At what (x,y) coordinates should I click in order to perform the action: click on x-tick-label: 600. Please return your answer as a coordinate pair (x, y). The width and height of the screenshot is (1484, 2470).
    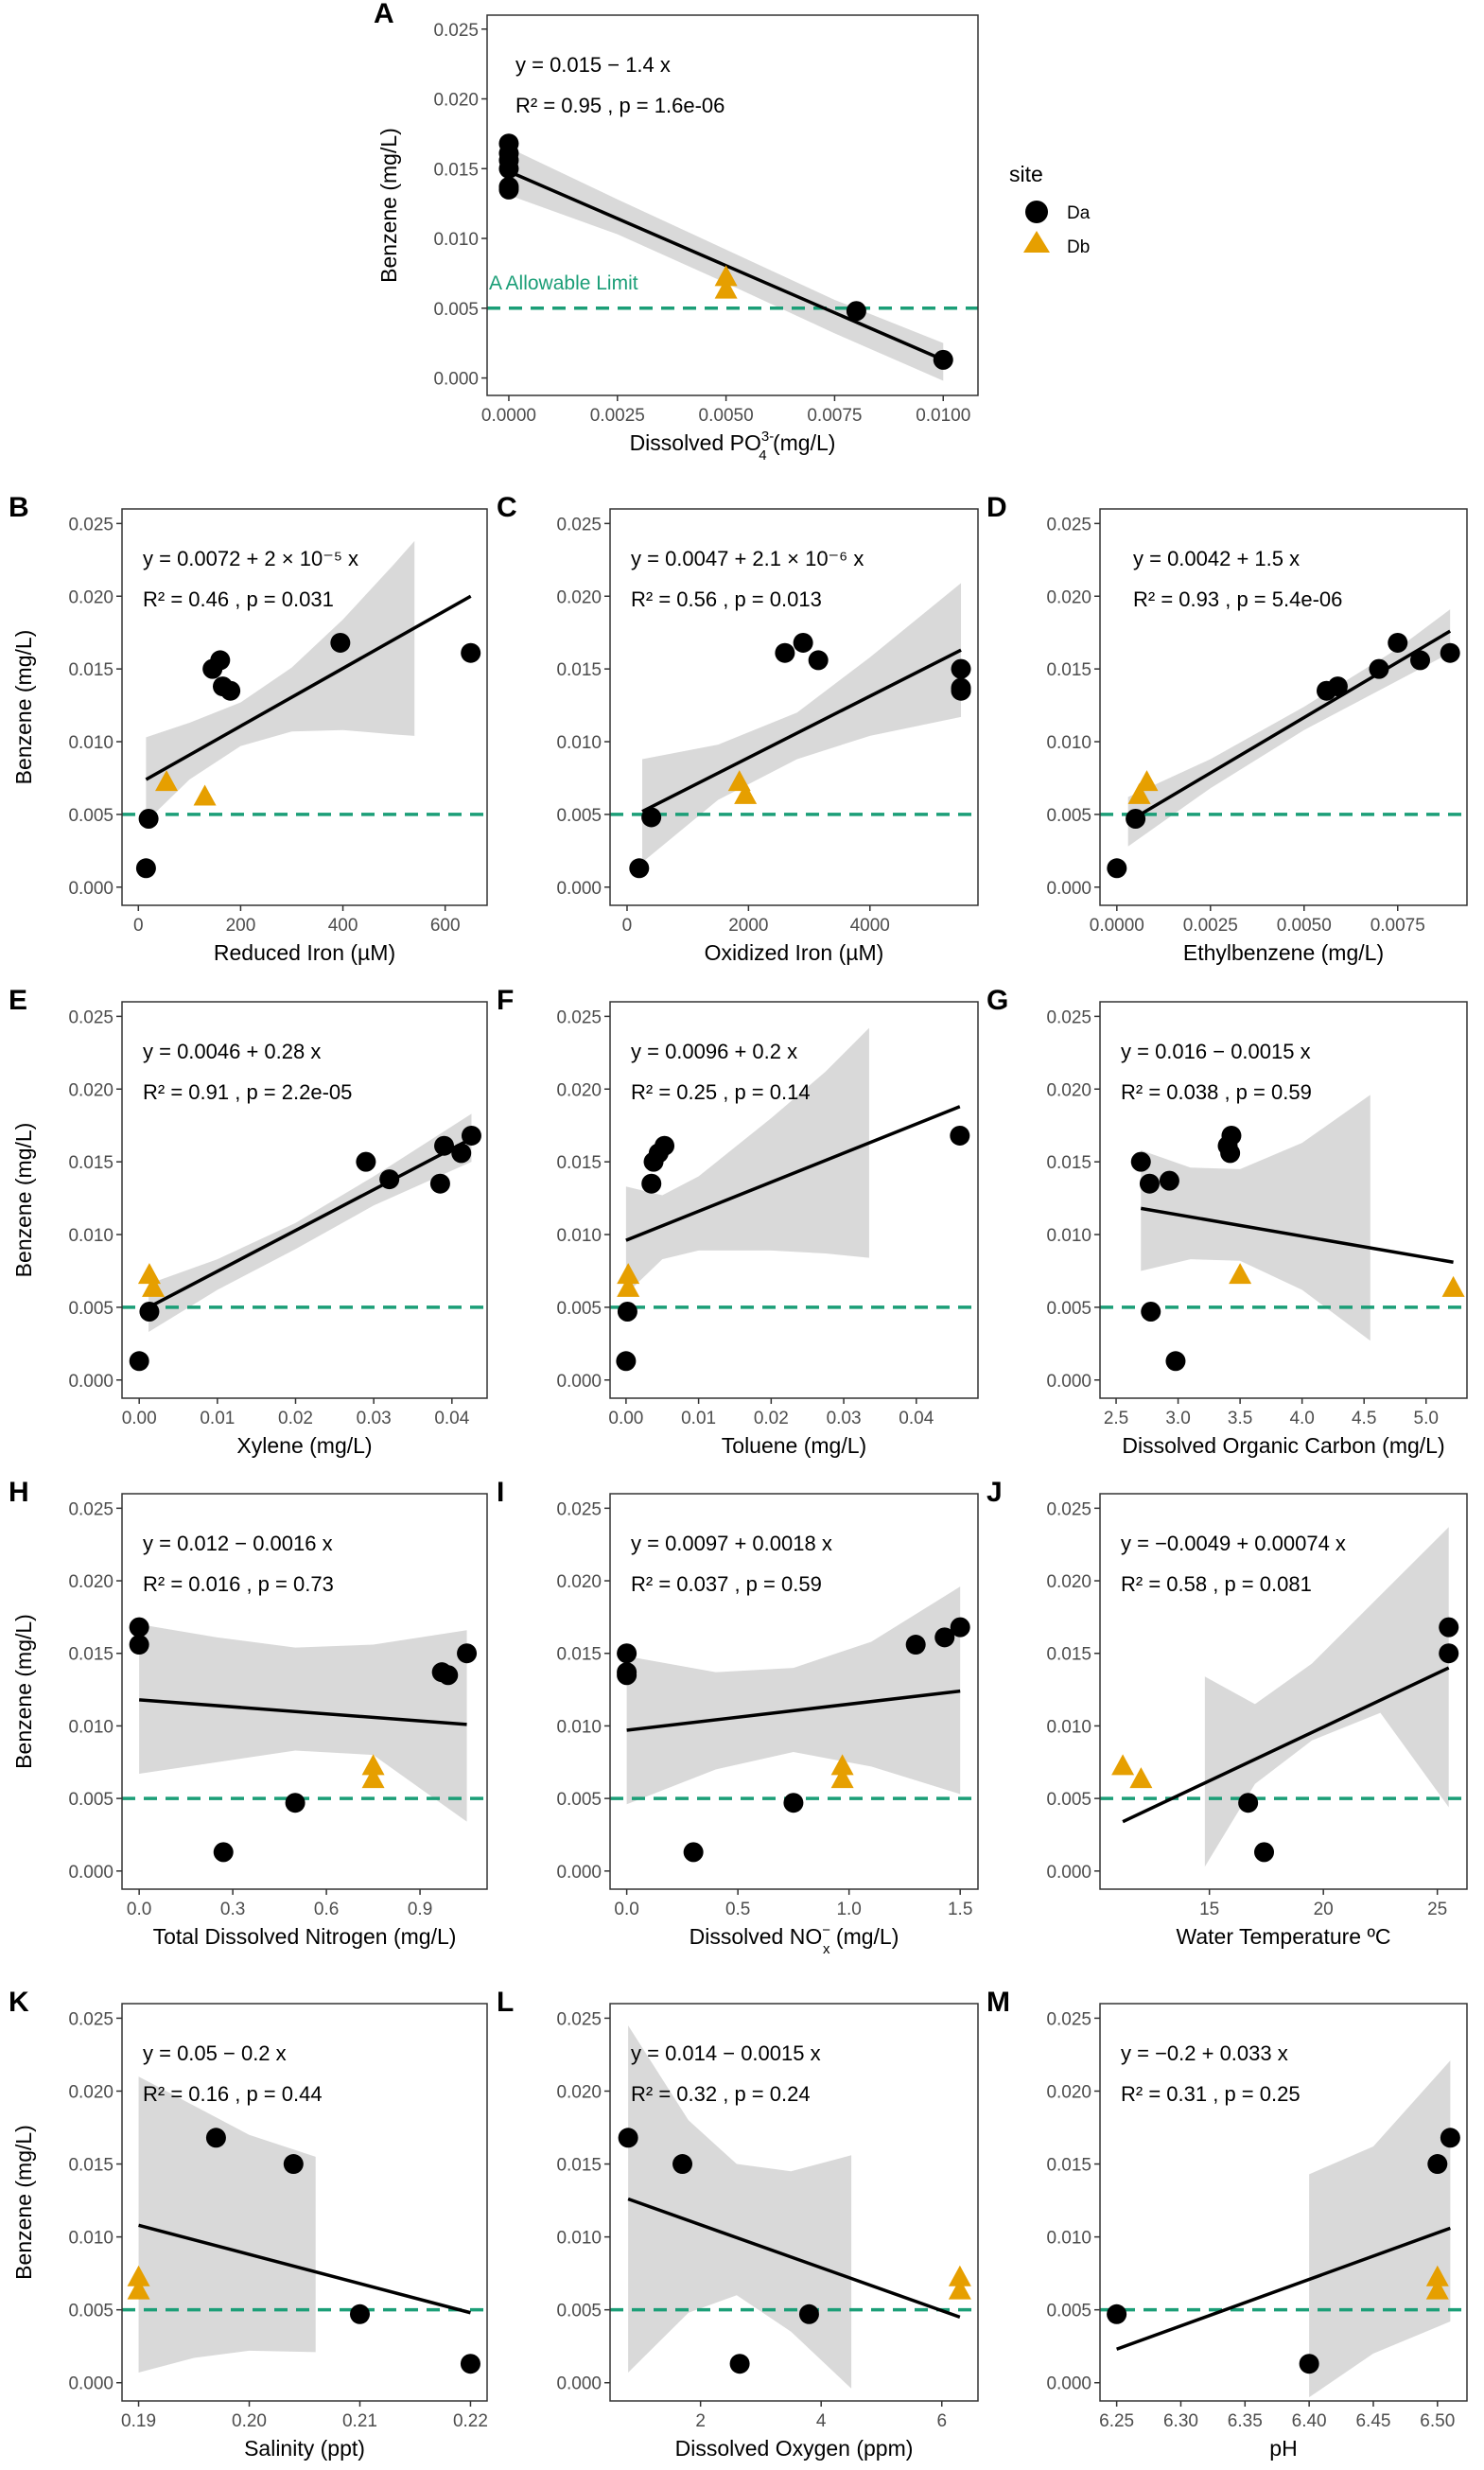
    Looking at the image, I should click on (446, 926).